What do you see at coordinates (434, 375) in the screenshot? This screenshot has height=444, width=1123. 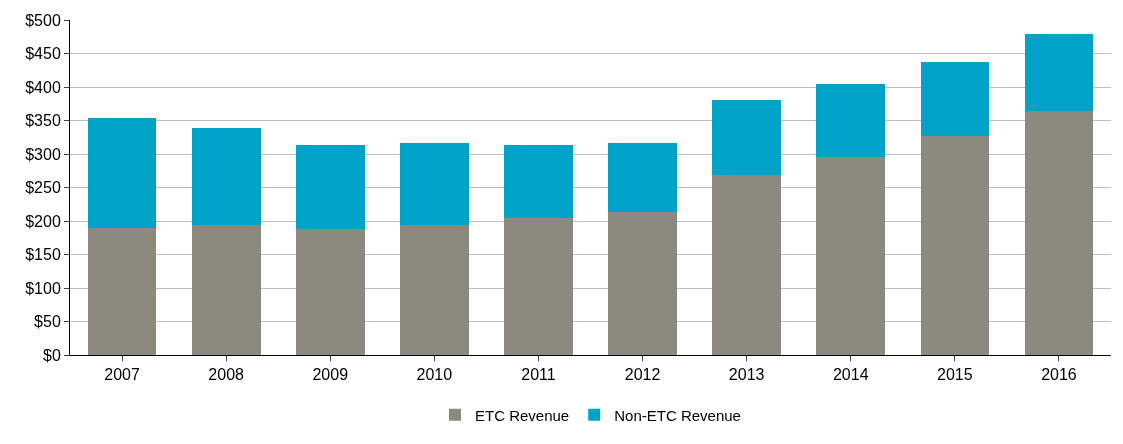 I see `x-tick-label: 2010` at bounding box center [434, 375].